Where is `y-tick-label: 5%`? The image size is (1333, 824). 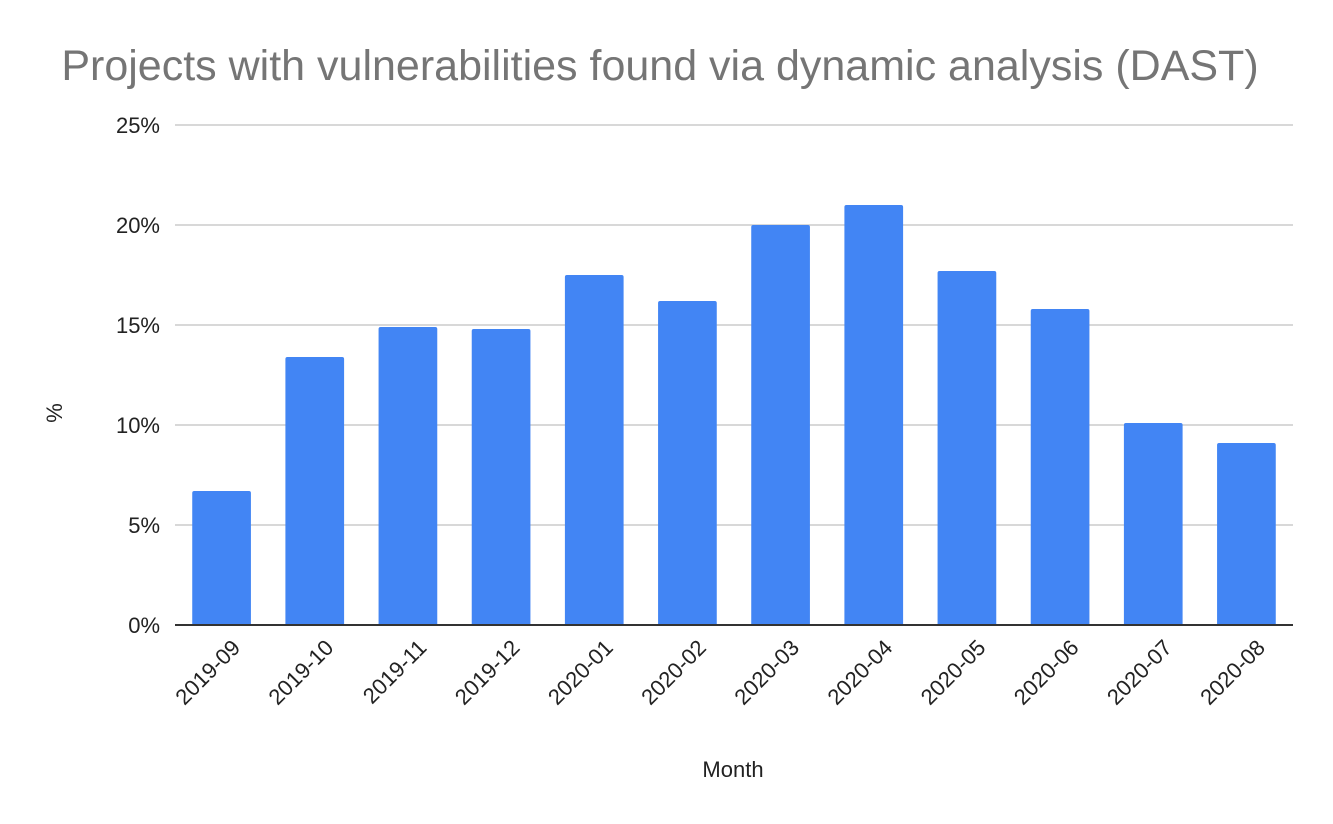
y-tick-label: 5% is located at coordinates (144, 525).